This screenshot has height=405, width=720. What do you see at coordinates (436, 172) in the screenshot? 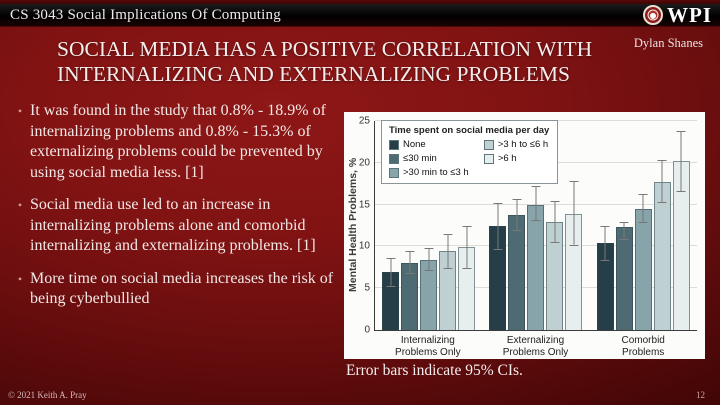
I see `legend-label: >30 min to ≤3 h` at bounding box center [436, 172].